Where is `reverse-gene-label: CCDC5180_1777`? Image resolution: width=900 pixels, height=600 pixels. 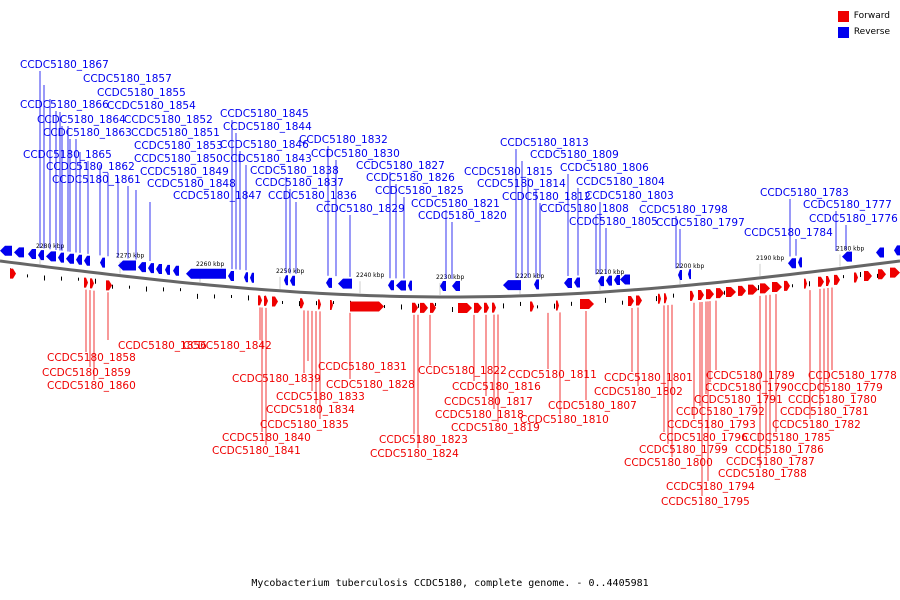
reverse-gene-label: CCDC5180_1777 is located at coordinates (847, 205).